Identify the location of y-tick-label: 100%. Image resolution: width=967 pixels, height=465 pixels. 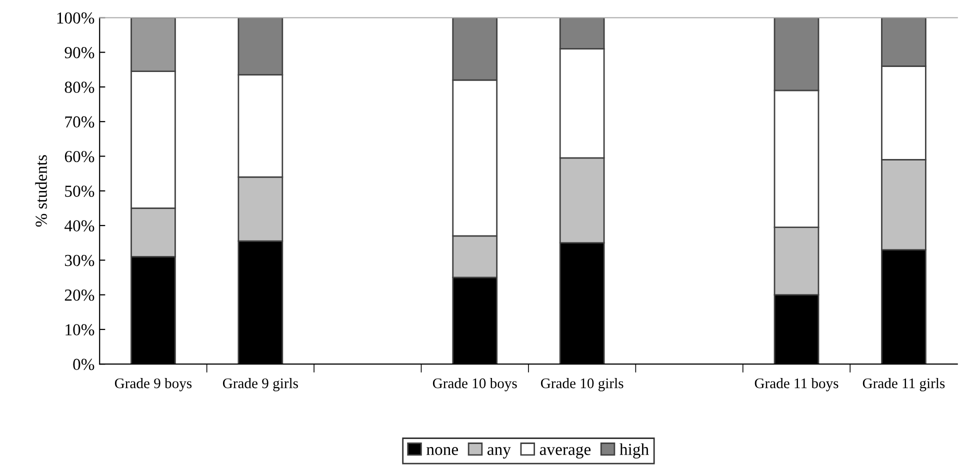
(75, 18).